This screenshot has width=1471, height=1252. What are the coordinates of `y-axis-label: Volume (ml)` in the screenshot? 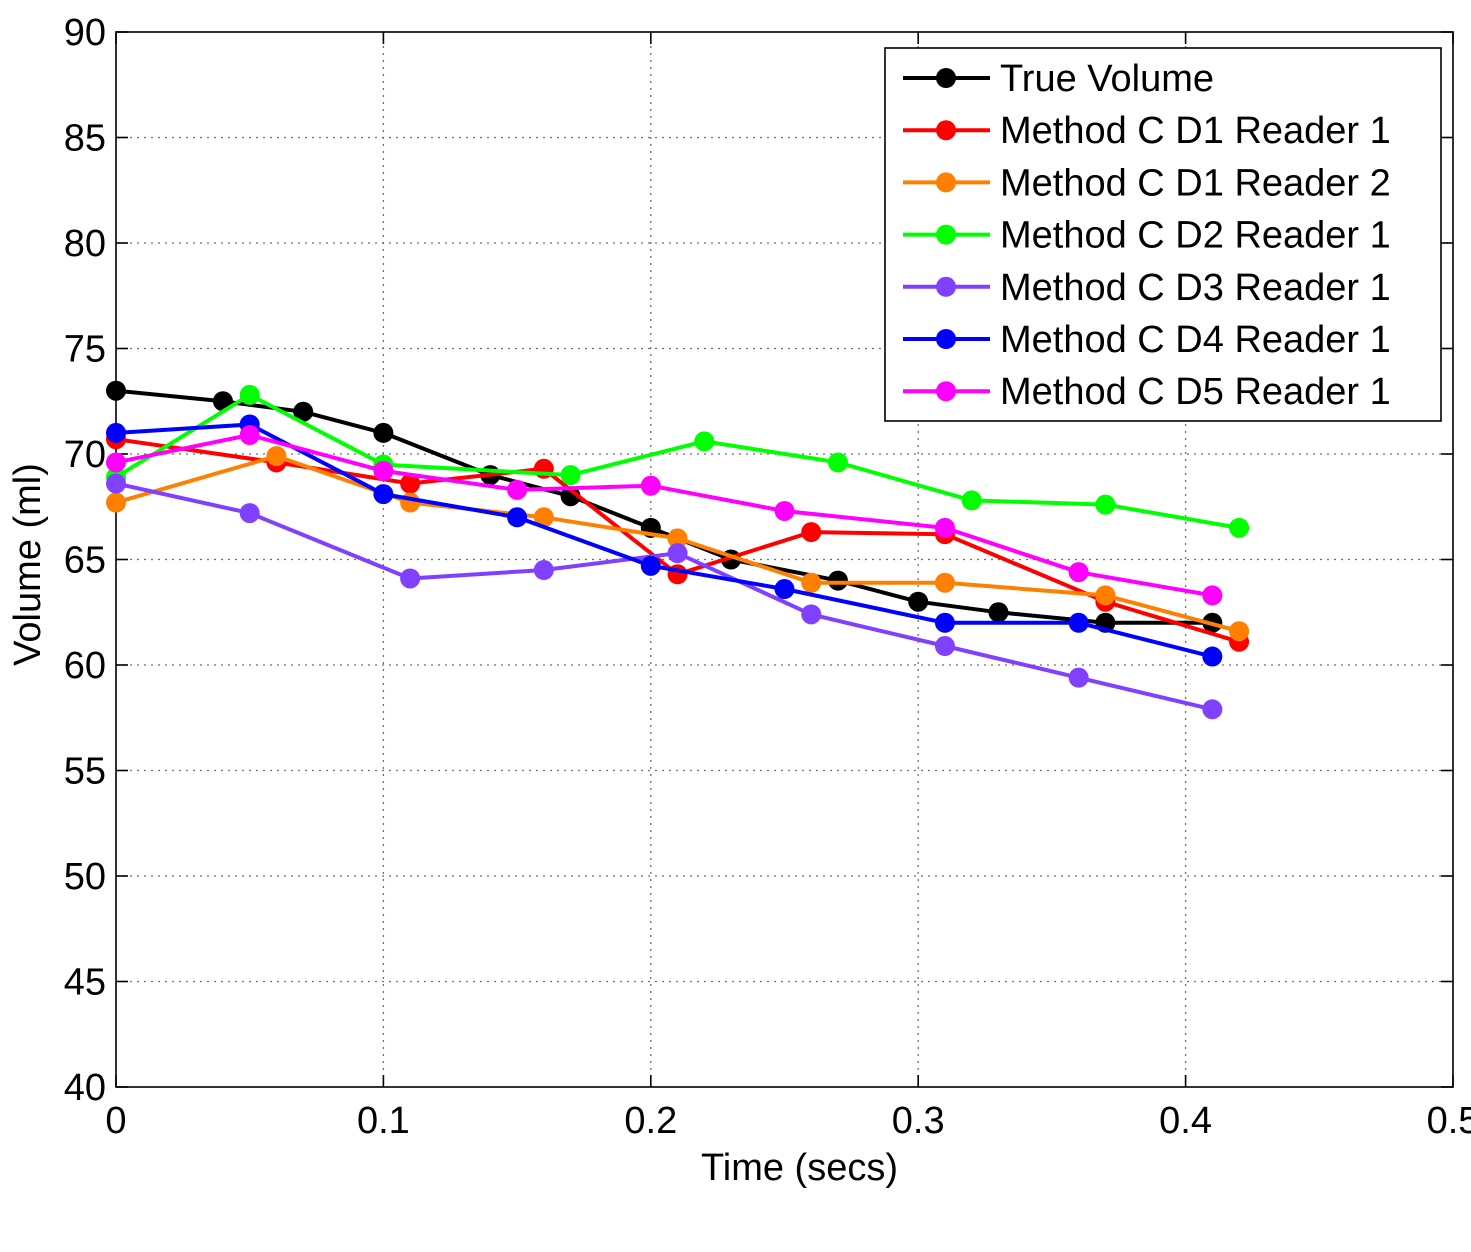 It's located at (28, 564).